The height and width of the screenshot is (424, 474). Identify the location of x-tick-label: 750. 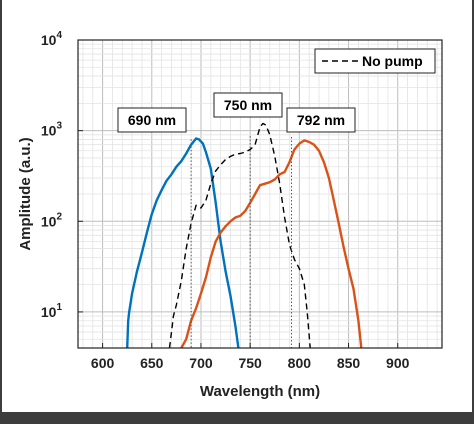
(250, 363).